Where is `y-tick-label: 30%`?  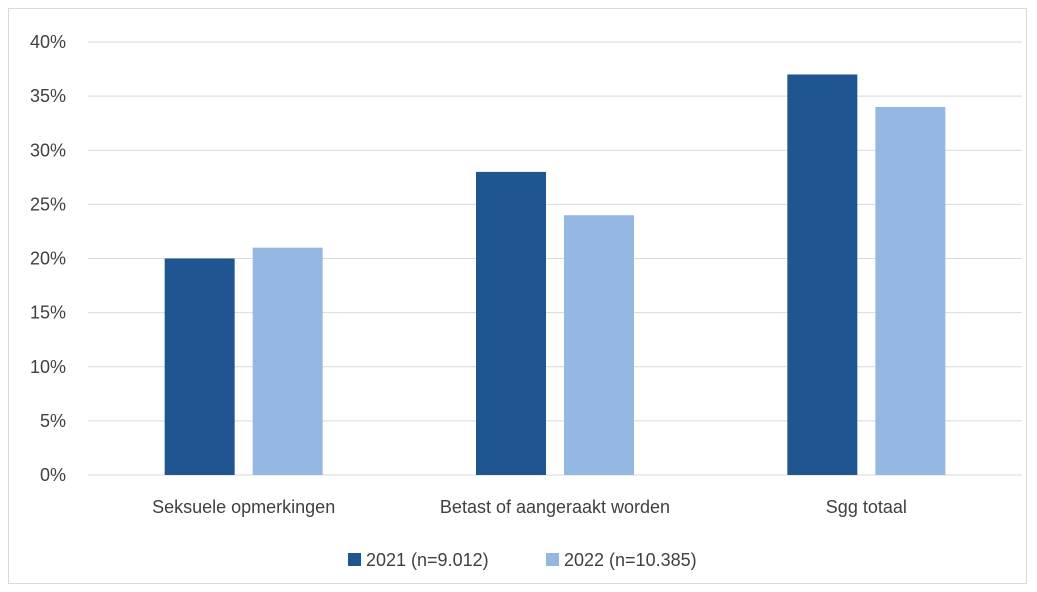 y-tick-label: 30% is located at coordinates (48, 150).